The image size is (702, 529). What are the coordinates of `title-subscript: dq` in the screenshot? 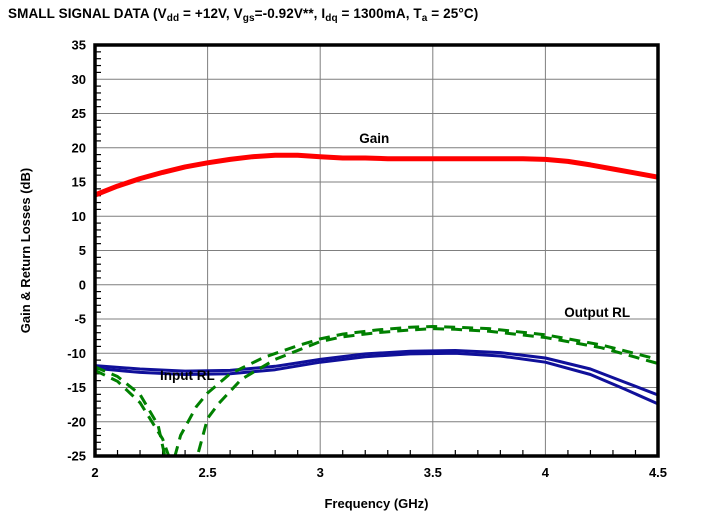 It's located at (331, 18).